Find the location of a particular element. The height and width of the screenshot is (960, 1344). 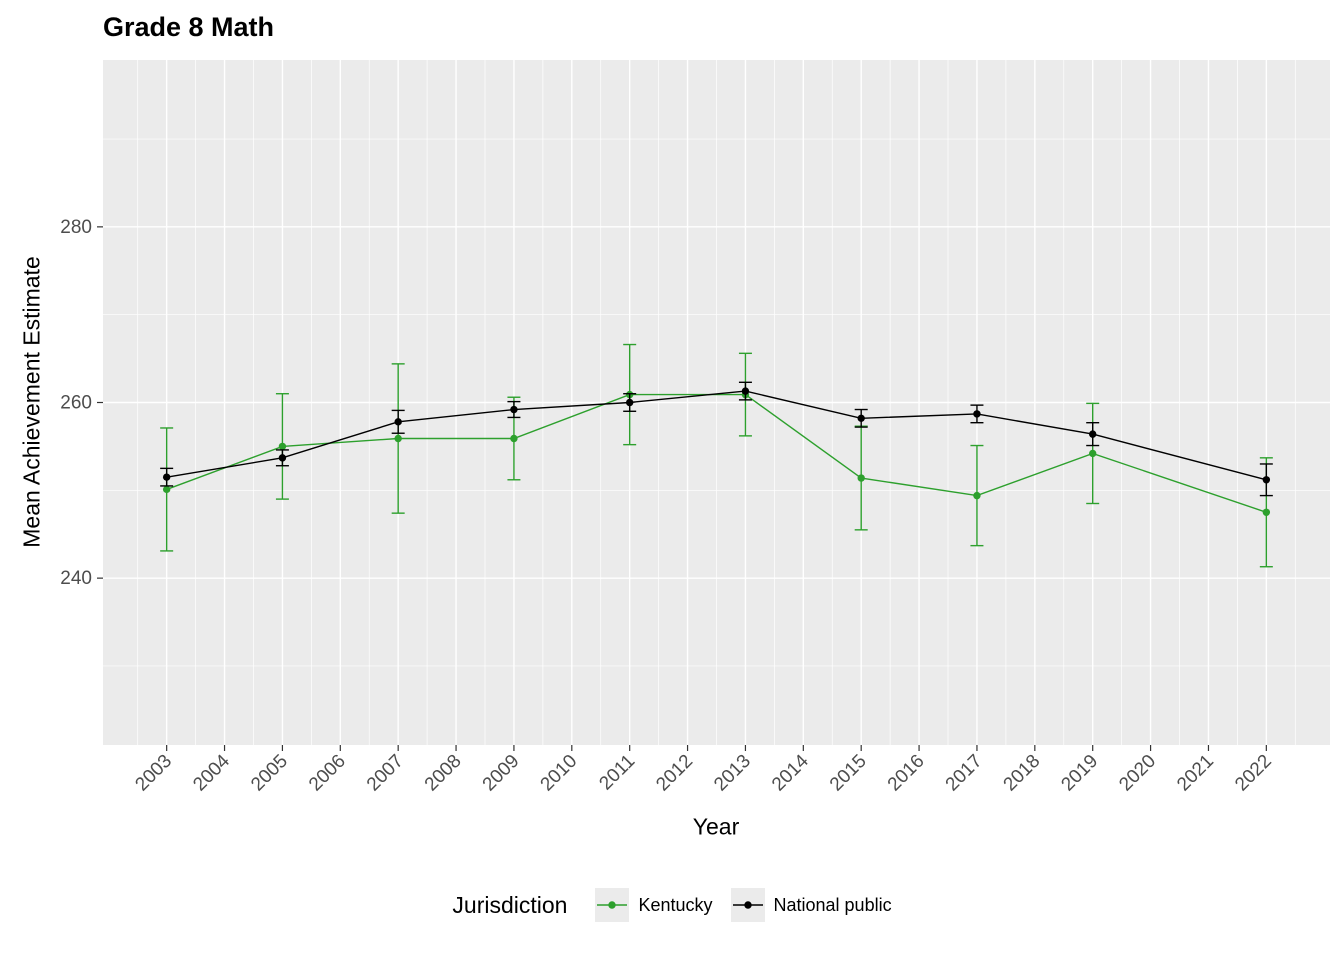

y-axis-title: Mean Achievement Estimate is located at coordinates (31, 402).